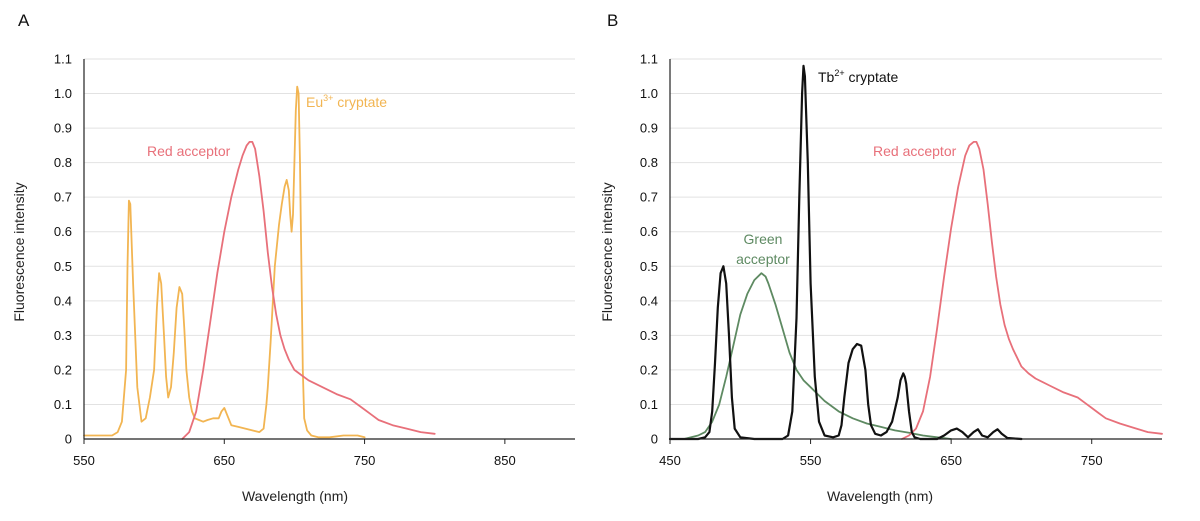 This screenshot has height=521, width=1200. I want to click on panel-a-x-tick-label: 550, so click(84, 460).